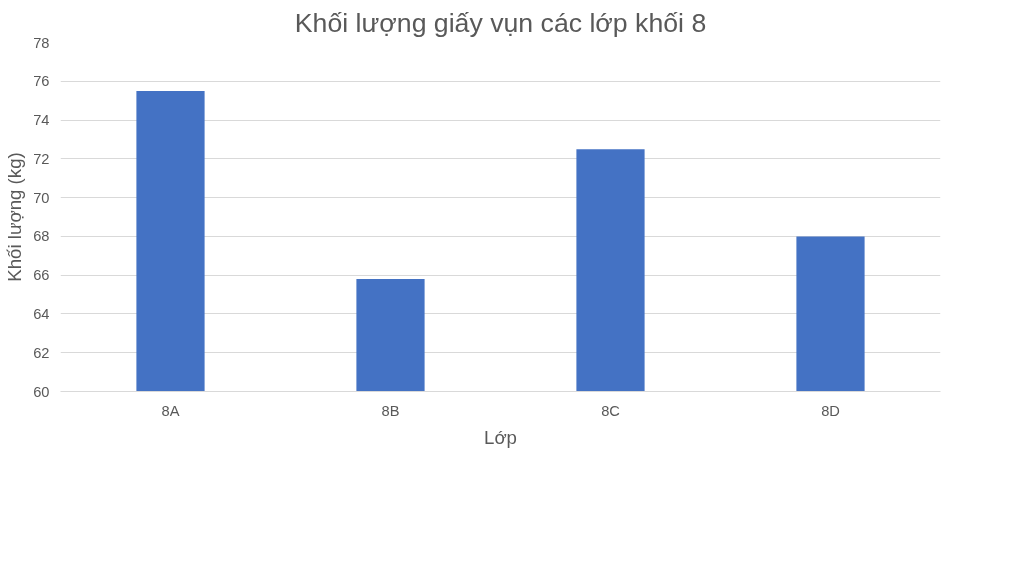 The width and height of the screenshot is (1024, 564). Describe the element at coordinates (41, 81) in the screenshot. I see `y-tick-label: 76` at that location.